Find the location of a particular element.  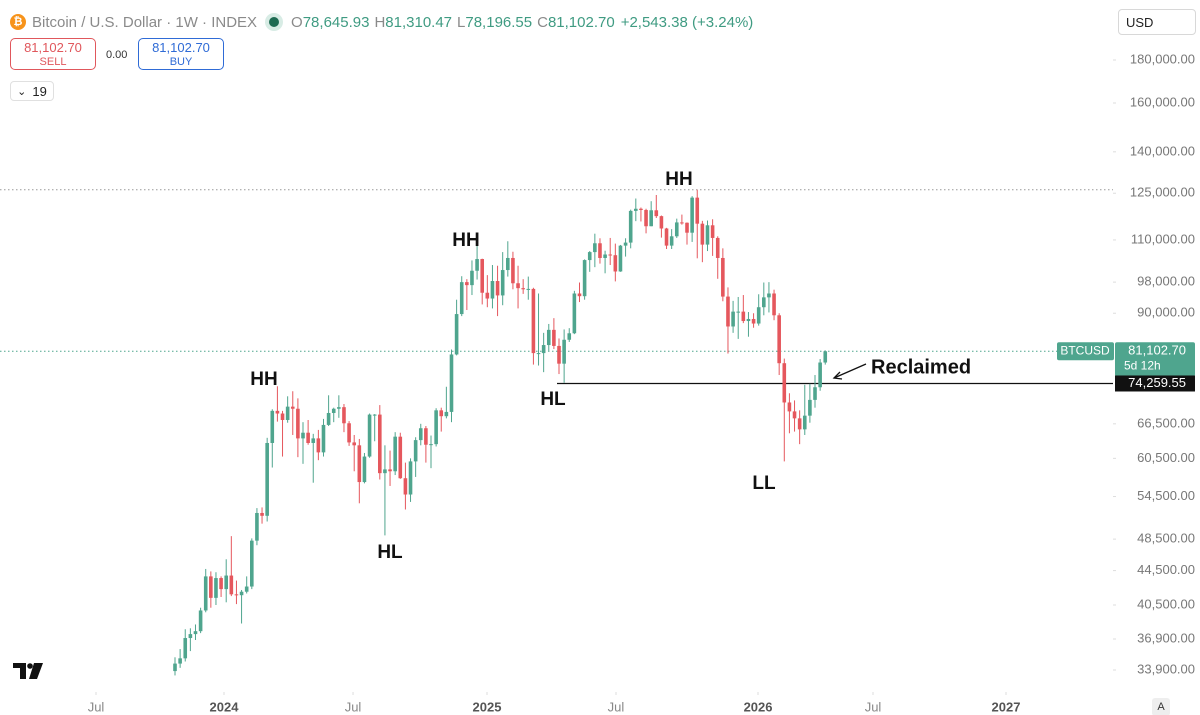

buy-price: 81,102.70 is located at coordinates (181, 47).